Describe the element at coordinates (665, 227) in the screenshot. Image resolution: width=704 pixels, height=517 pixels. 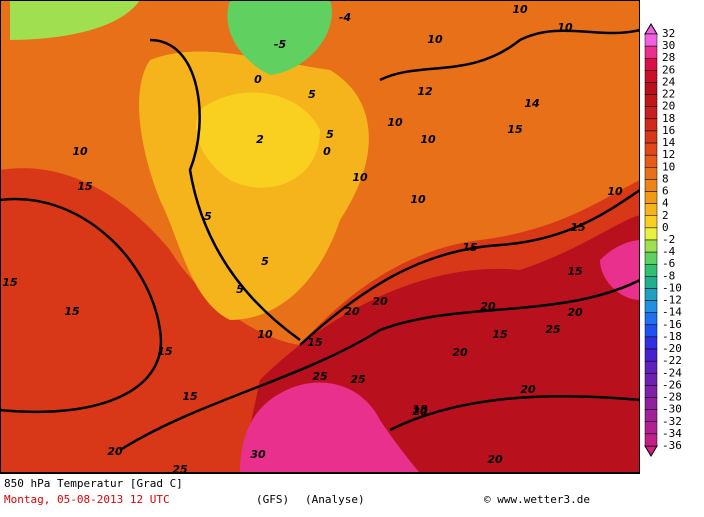
I see `legend-label: 0` at that location.